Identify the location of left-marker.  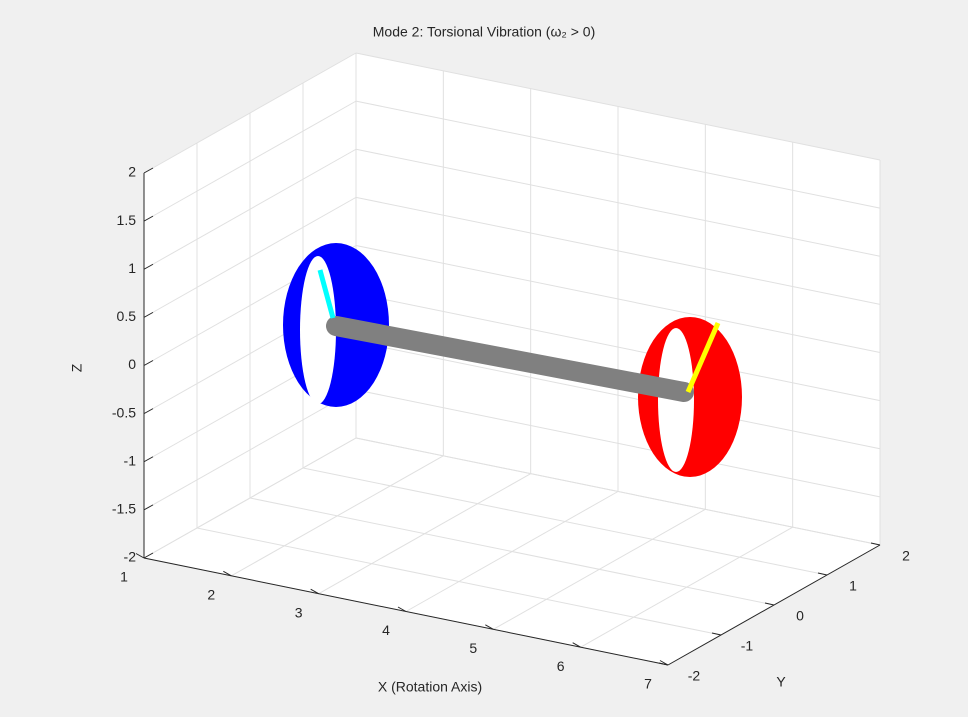
(326, 294).